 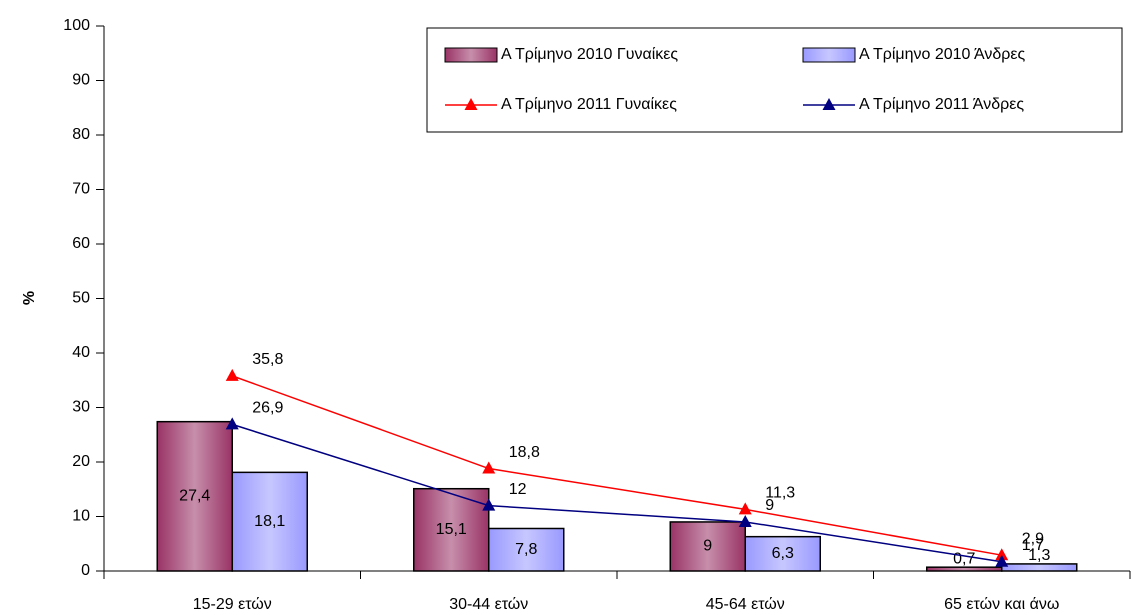 What do you see at coordinates (76, 25) in the screenshot?
I see `y-tick-label: 100` at bounding box center [76, 25].